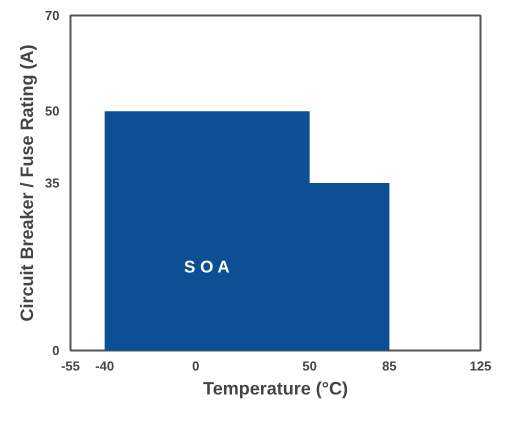  I want to click on x-axis-title: Temperature (°C), so click(275, 388).